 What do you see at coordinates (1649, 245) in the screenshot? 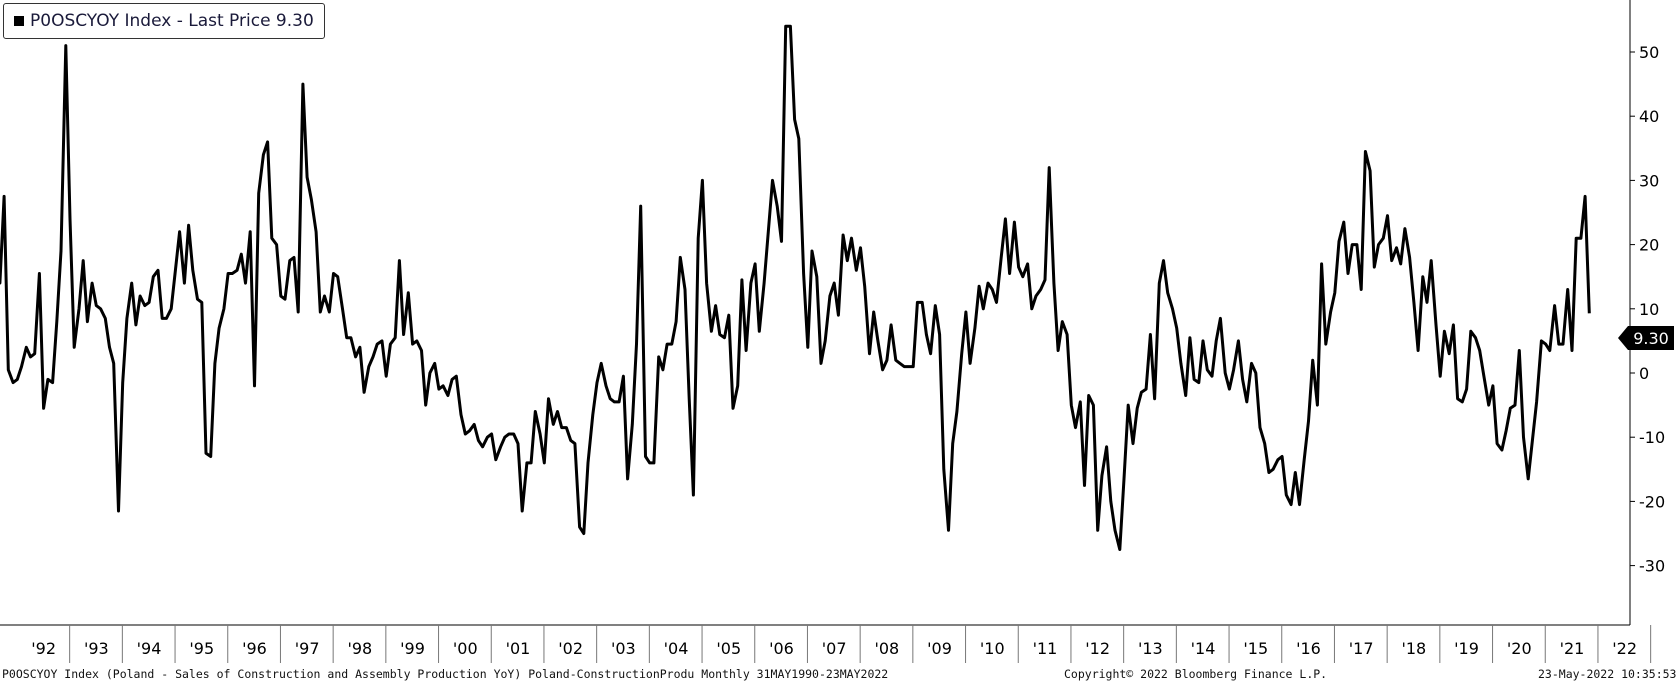
I see `y-tick-label: 20` at bounding box center [1649, 245].